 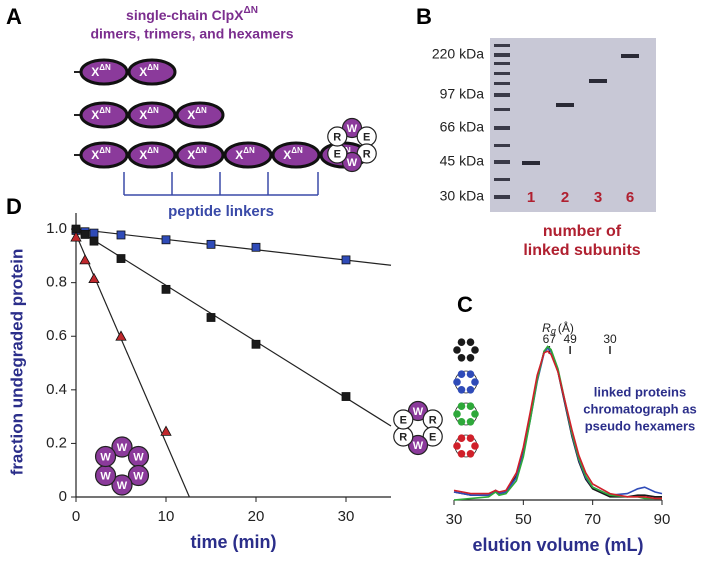 I want to click on y-tick-label: 0.4, so click(x=56, y=389).